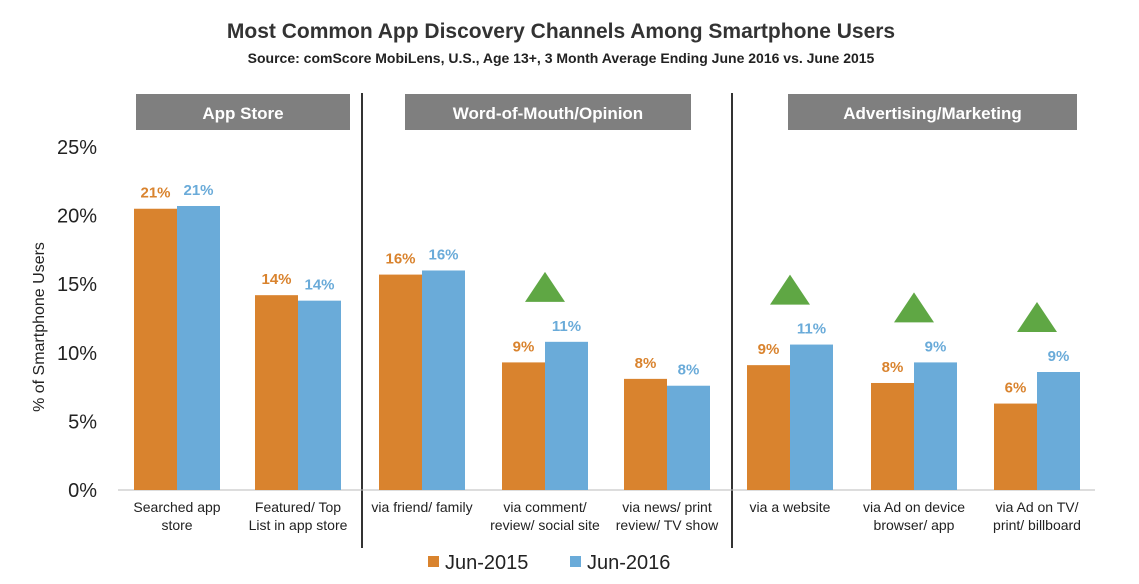 The image size is (1139, 584). I want to click on legend-swatch-jun-2015, so click(433, 561).